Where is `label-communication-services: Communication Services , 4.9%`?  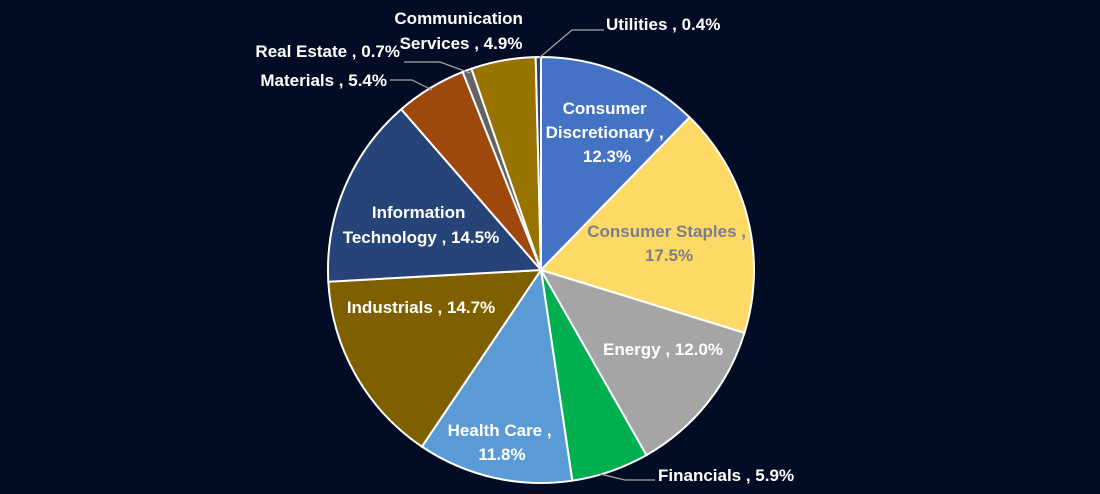 label-communication-services: Communication Services , 4.9% is located at coordinates (460, 31).